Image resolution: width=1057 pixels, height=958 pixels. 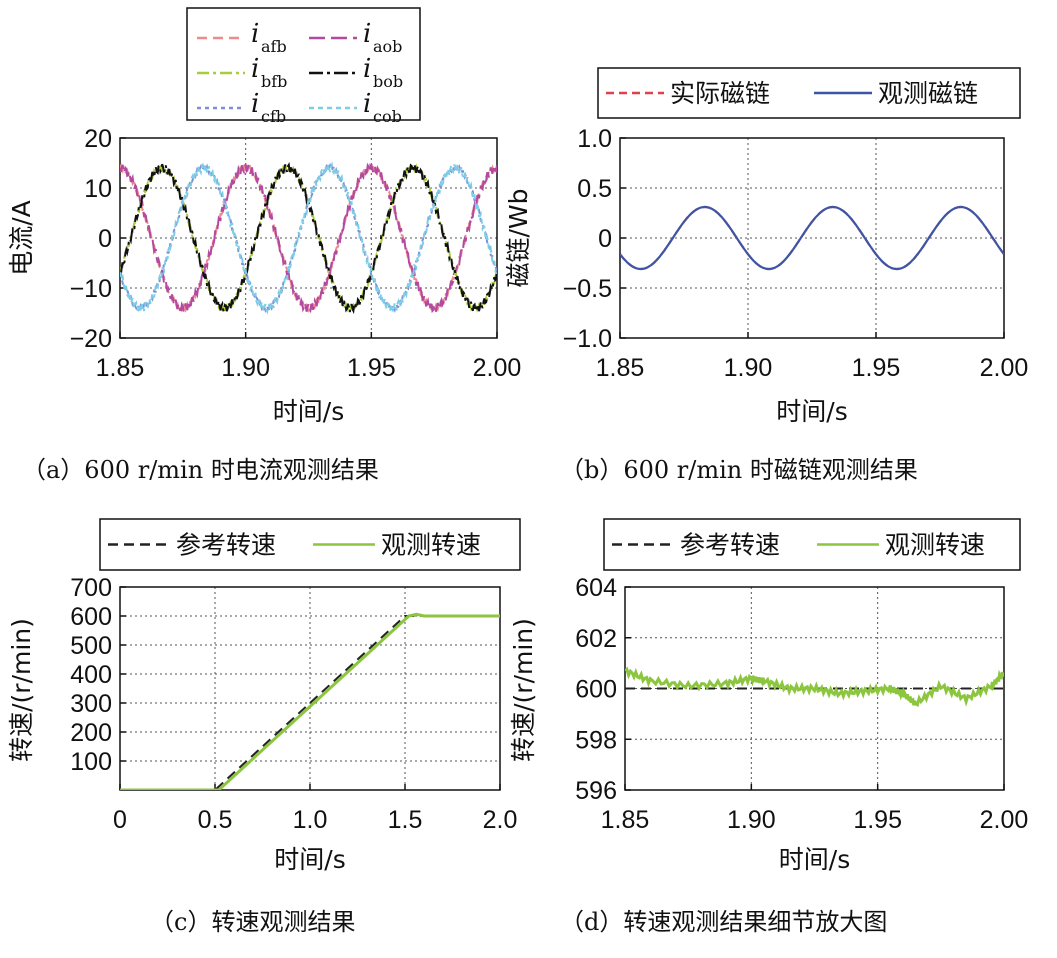 What do you see at coordinates (596, 791) in the screenshot?
I see `y-tick-label: 596` at bounding box center [596, 791].